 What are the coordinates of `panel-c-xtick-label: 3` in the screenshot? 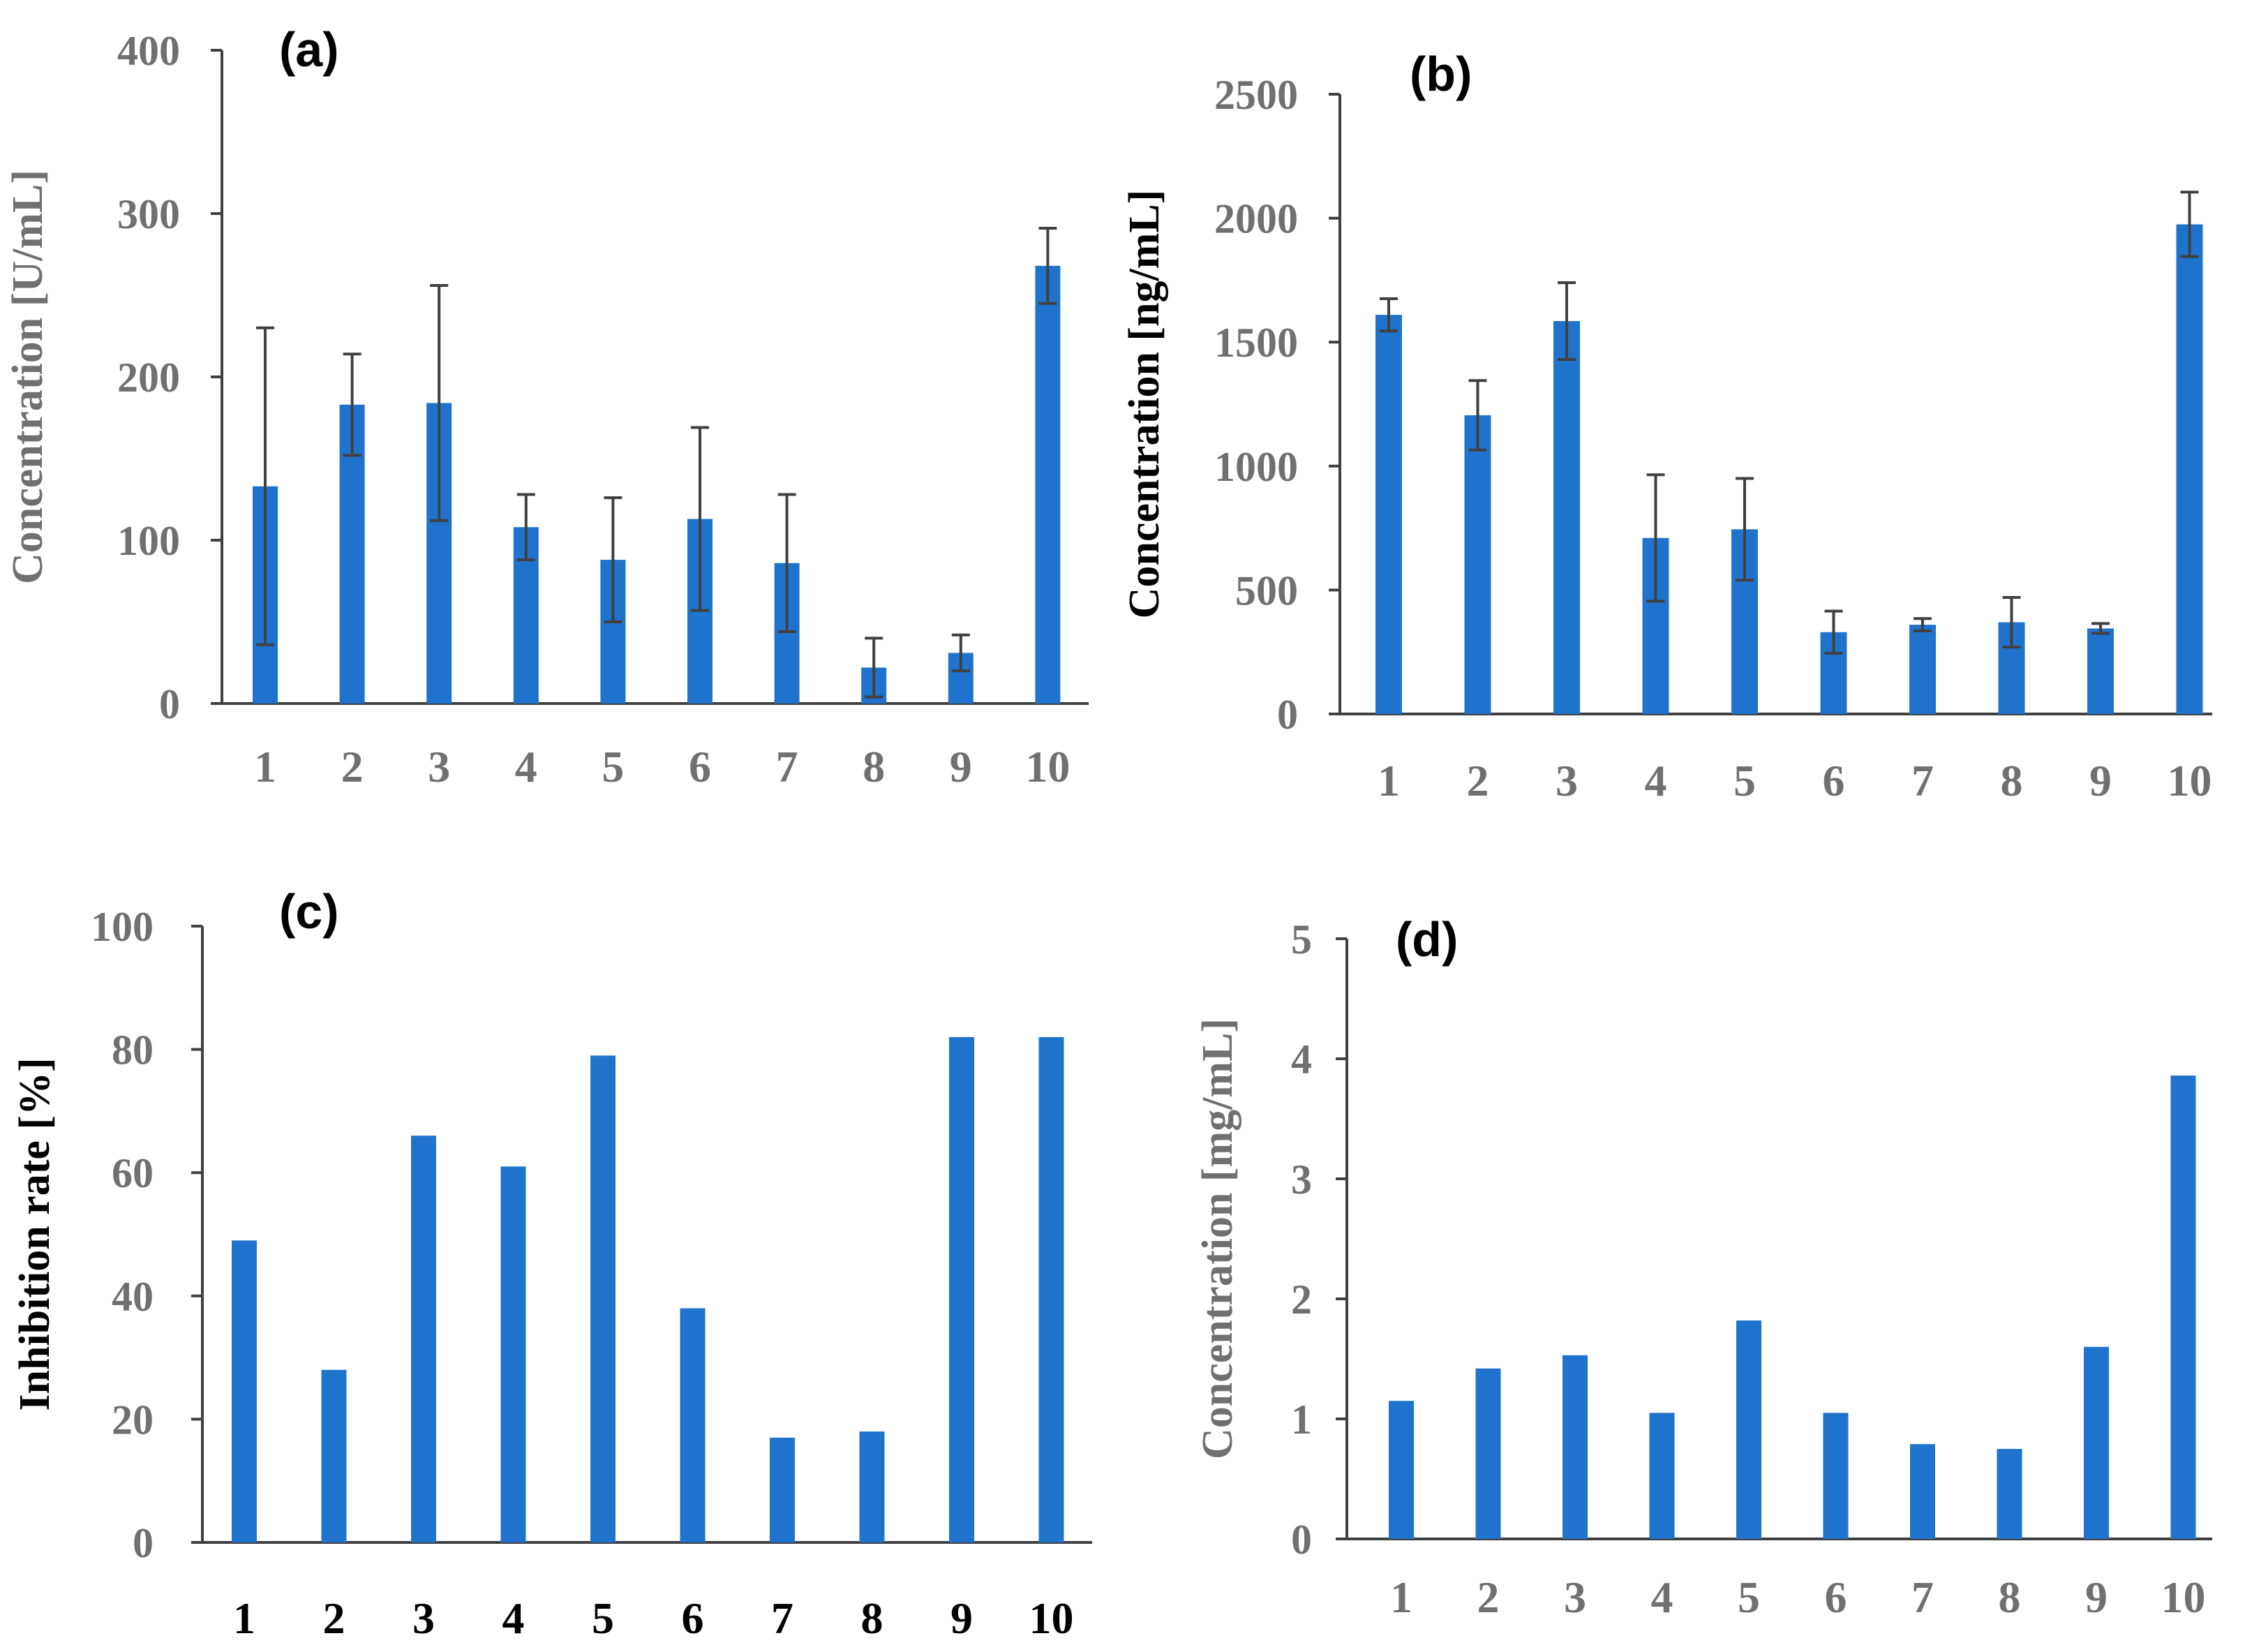 It's located at (423, 1618).